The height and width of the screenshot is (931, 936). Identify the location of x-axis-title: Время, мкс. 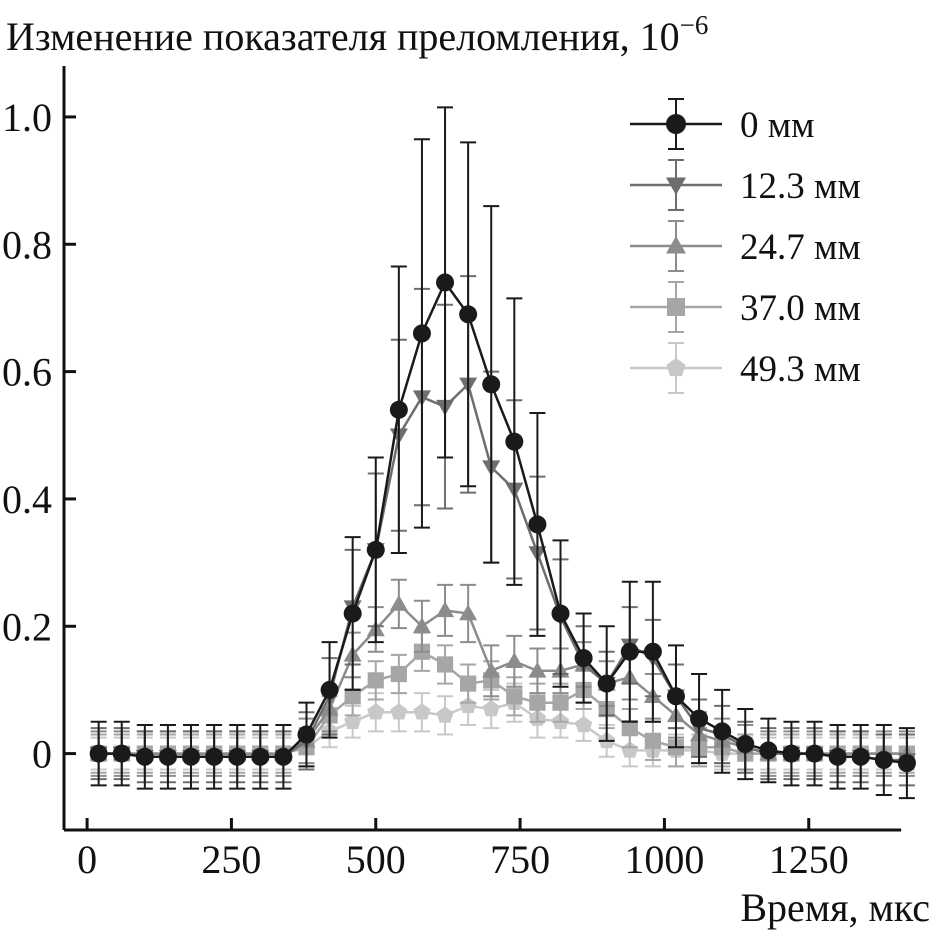
(835, 907).